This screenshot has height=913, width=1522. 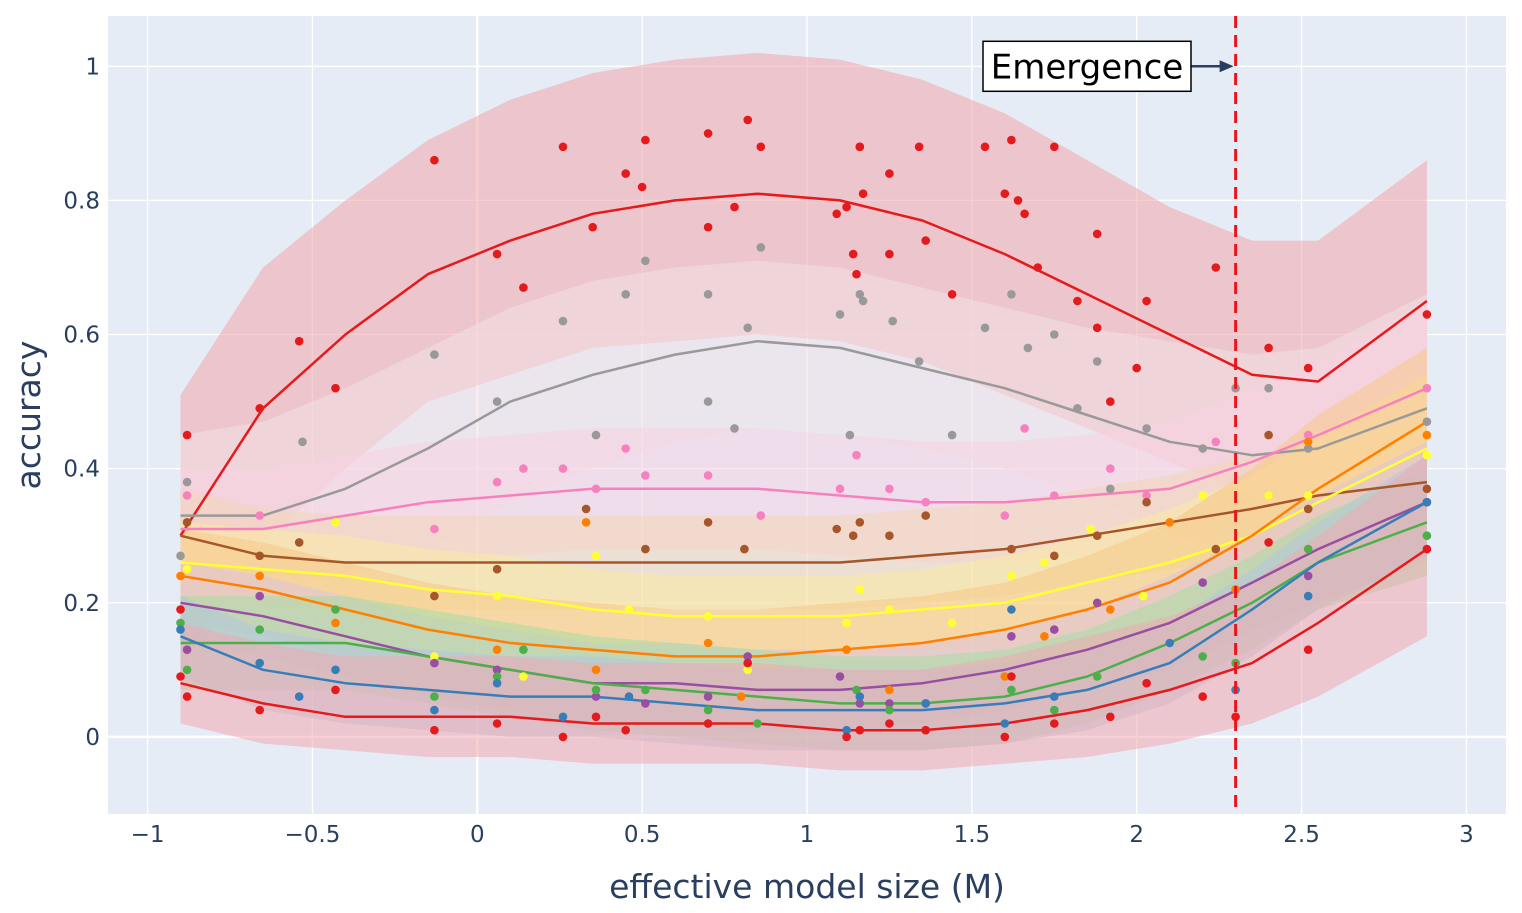 What do you see at coordinates (81, 470) in the screenshot?
I see `y-tick-label: 0.4` at bounding box center [81, 470].